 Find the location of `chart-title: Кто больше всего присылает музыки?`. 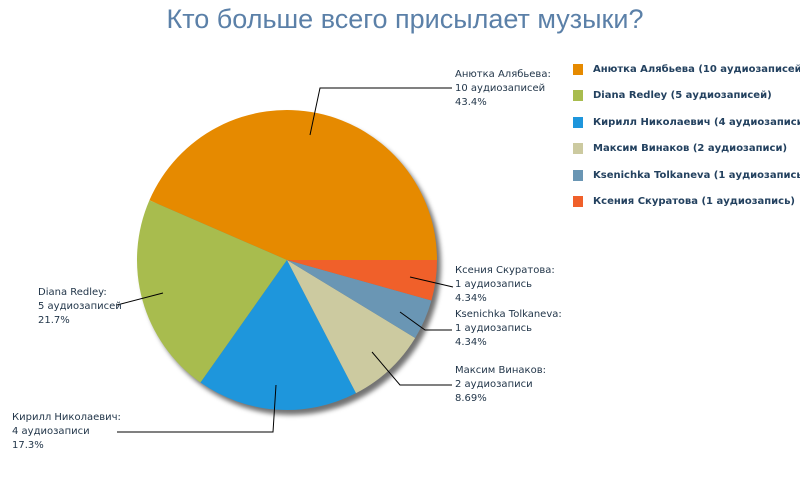

chart-title: Кто больше всего присылает музыки? is located at coordinates (405, 19).